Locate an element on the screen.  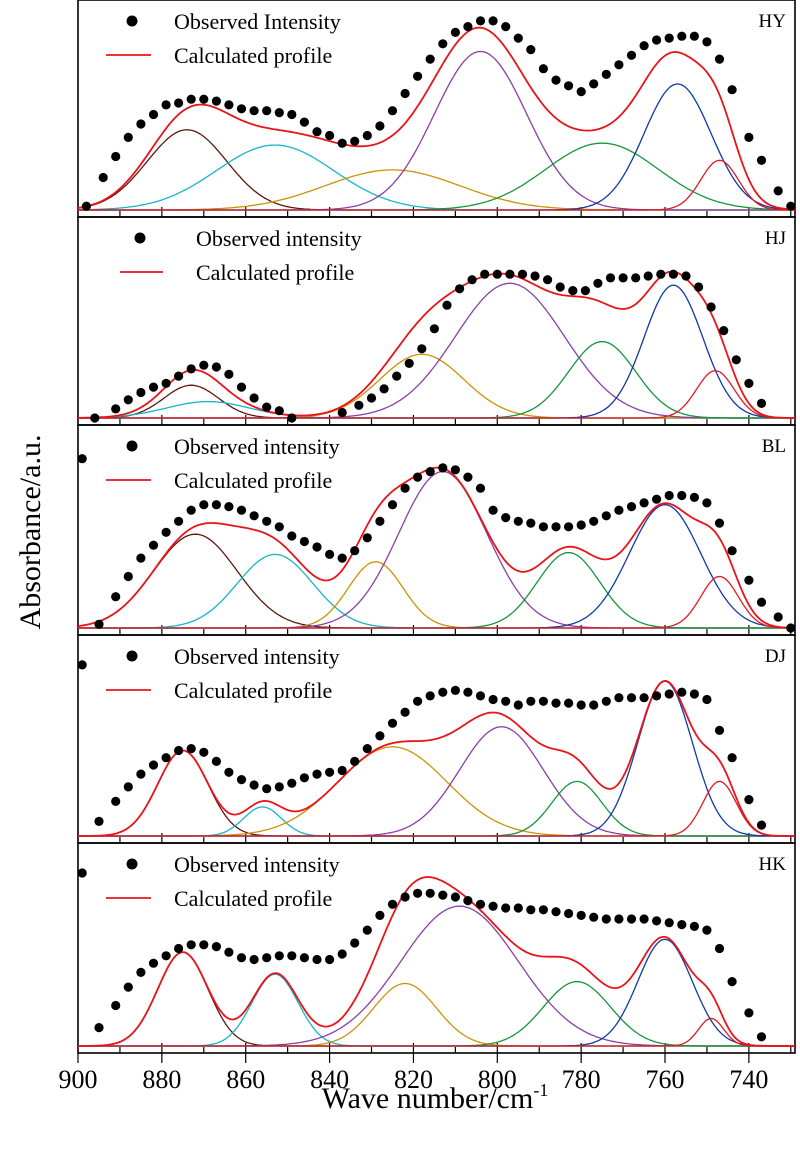
panel-sample-label: HJ is located at coordinates (775, 238).